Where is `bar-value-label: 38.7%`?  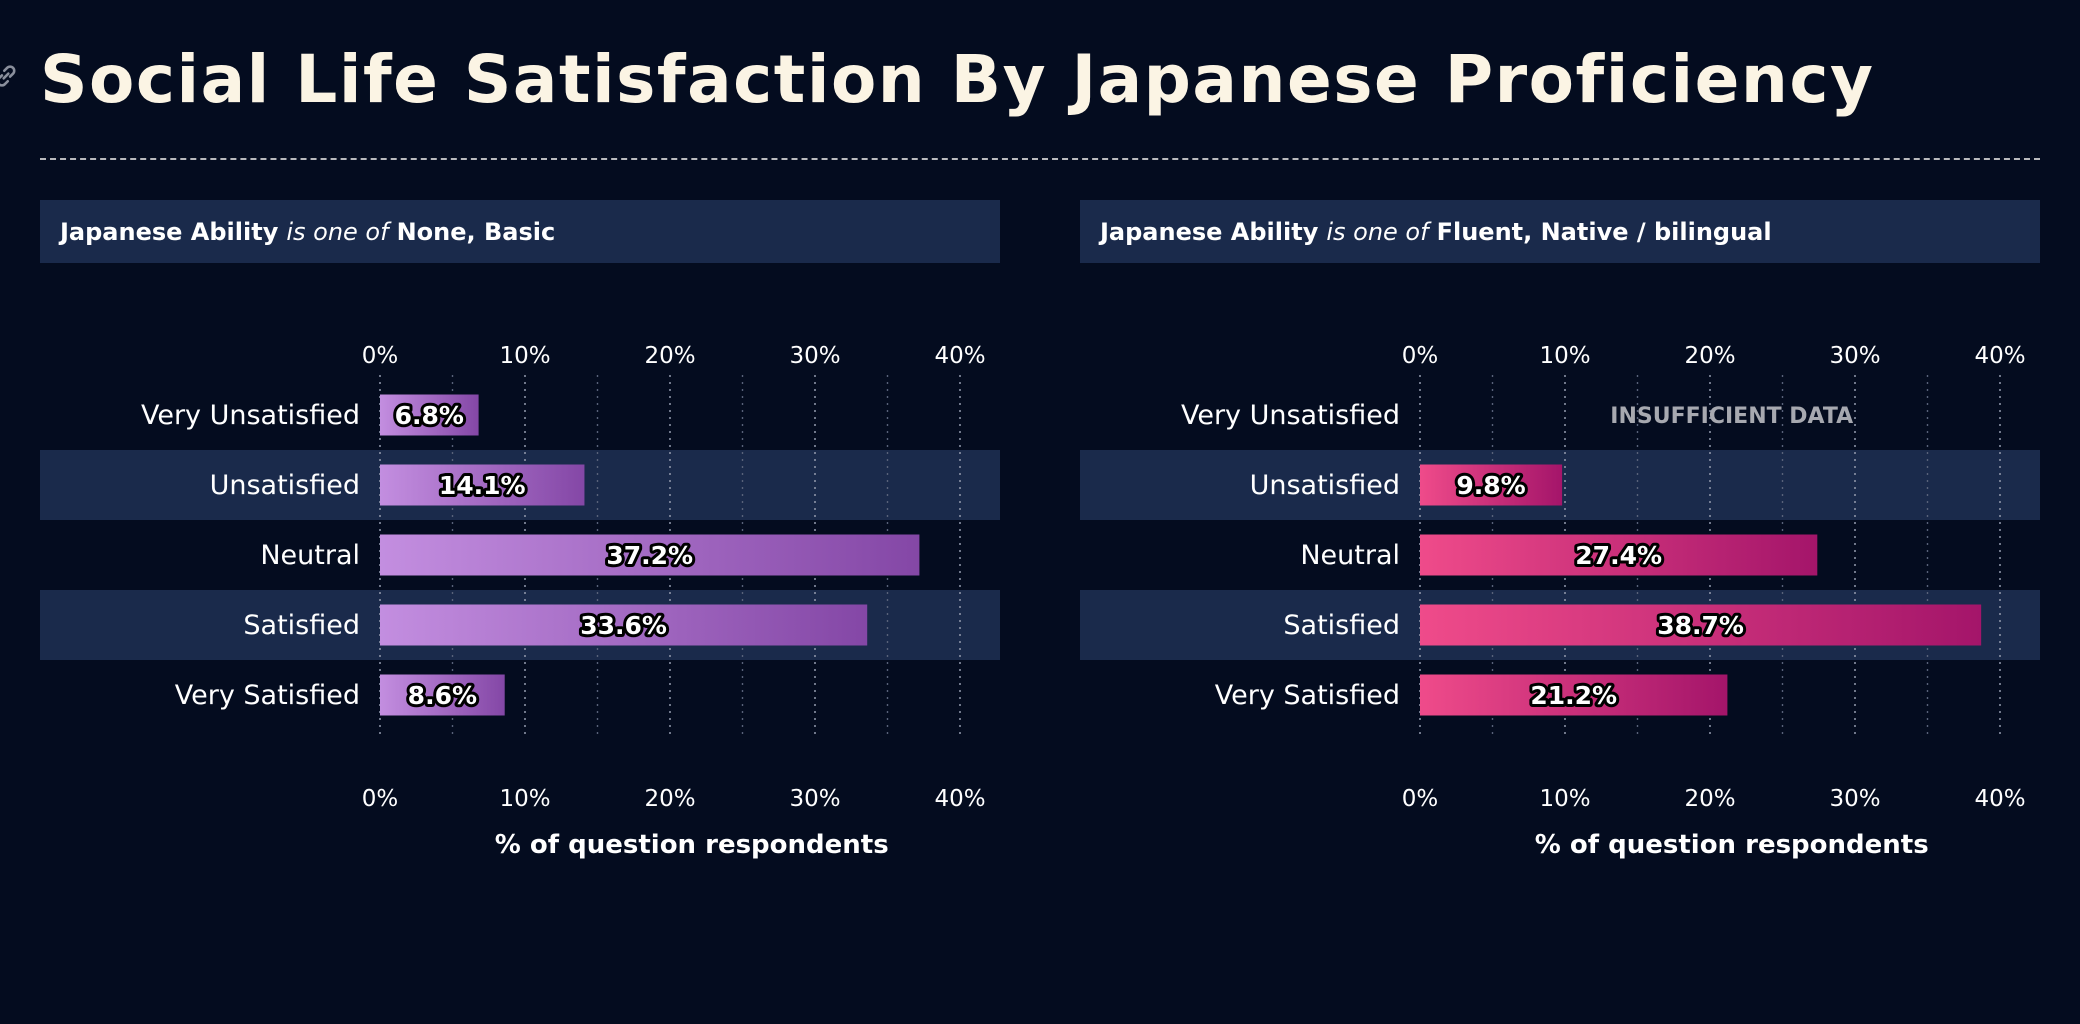 bar-value-label: 38.7% is located at coordinates (1700, 625).